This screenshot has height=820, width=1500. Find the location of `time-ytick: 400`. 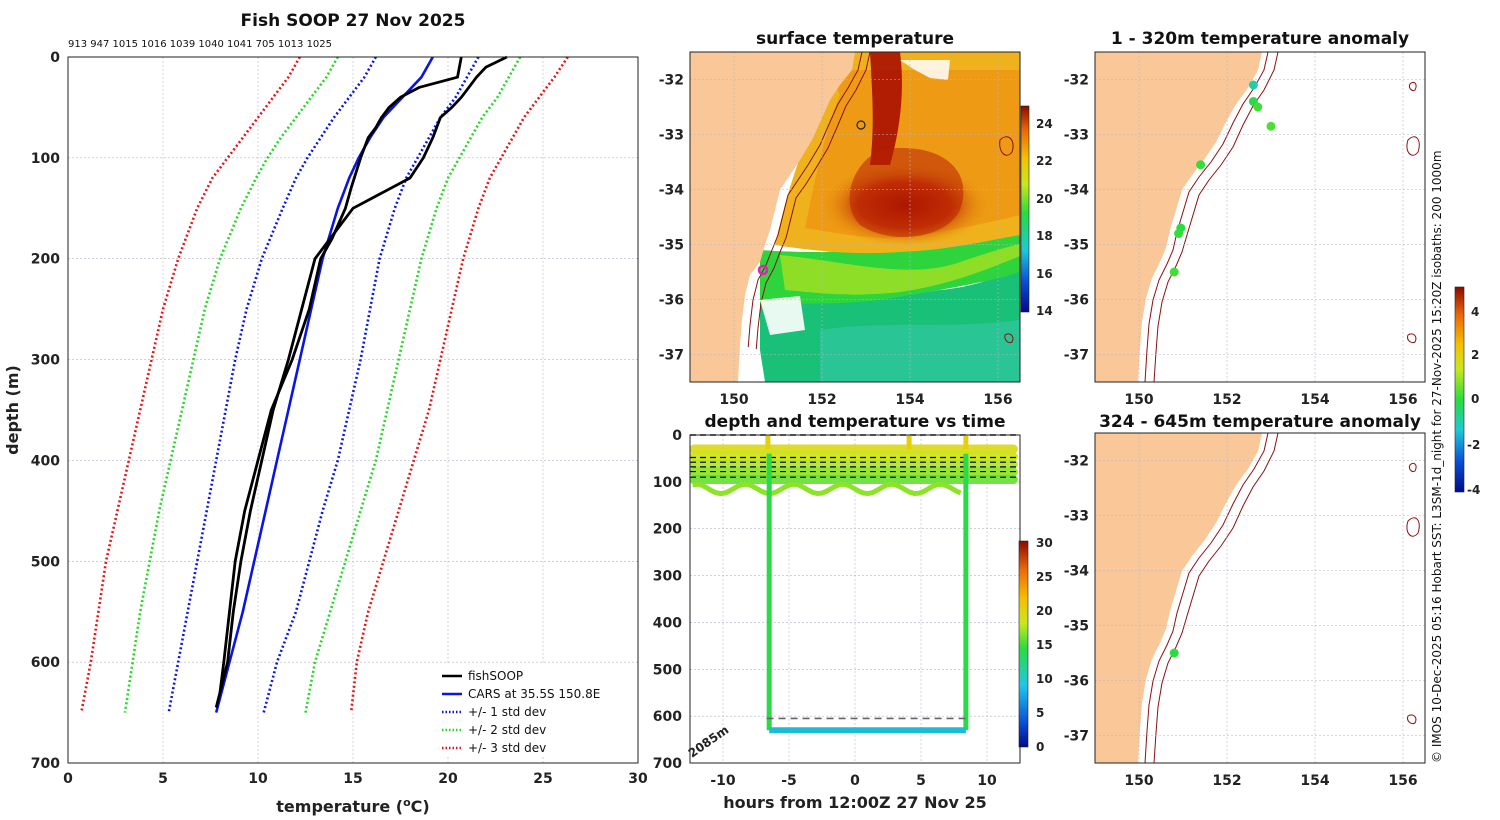

time-ytick: 400 is located at coordinates (667, 623).